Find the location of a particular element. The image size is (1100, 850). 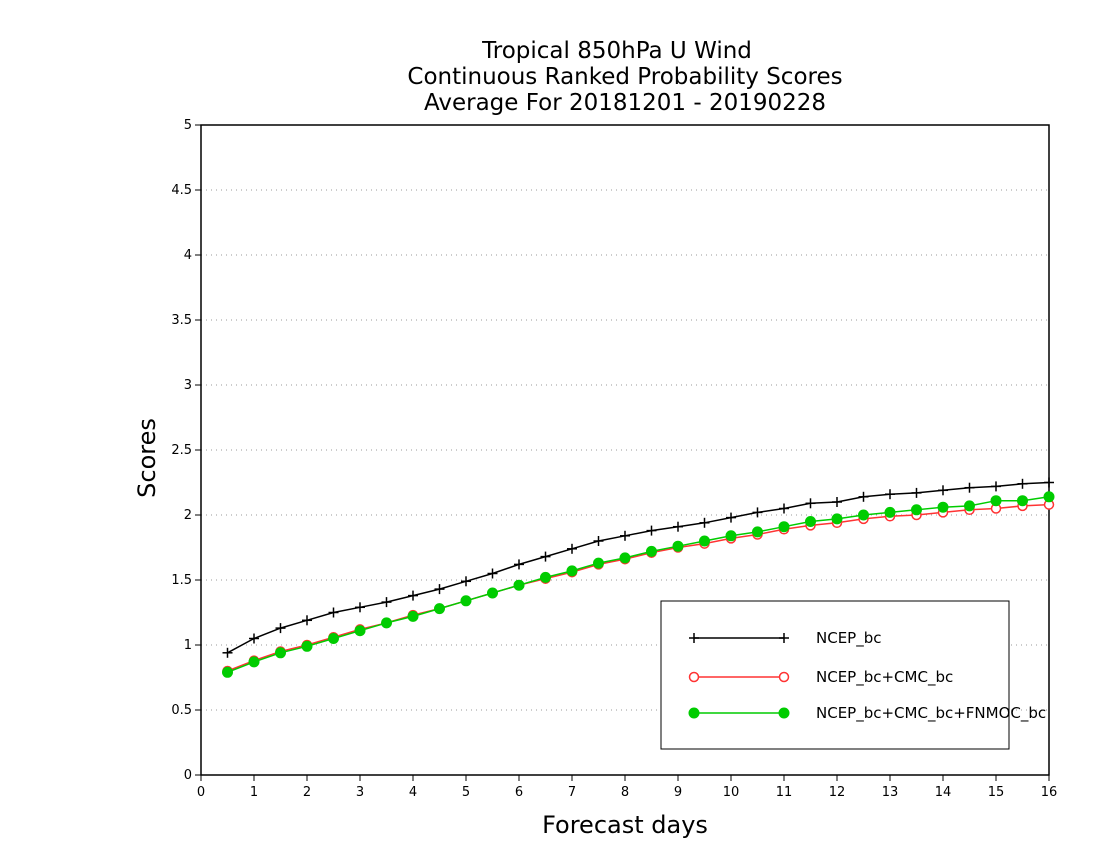

x-tick-label: 7 is located at coordinates (572, 792).